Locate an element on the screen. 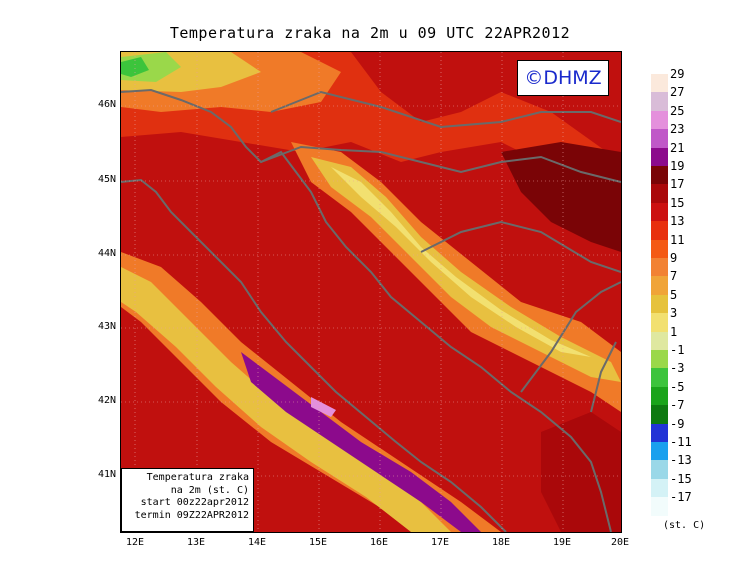 This screenshot has height=582, width=740. lon-label: 16E is located at coordinates (379, 542).